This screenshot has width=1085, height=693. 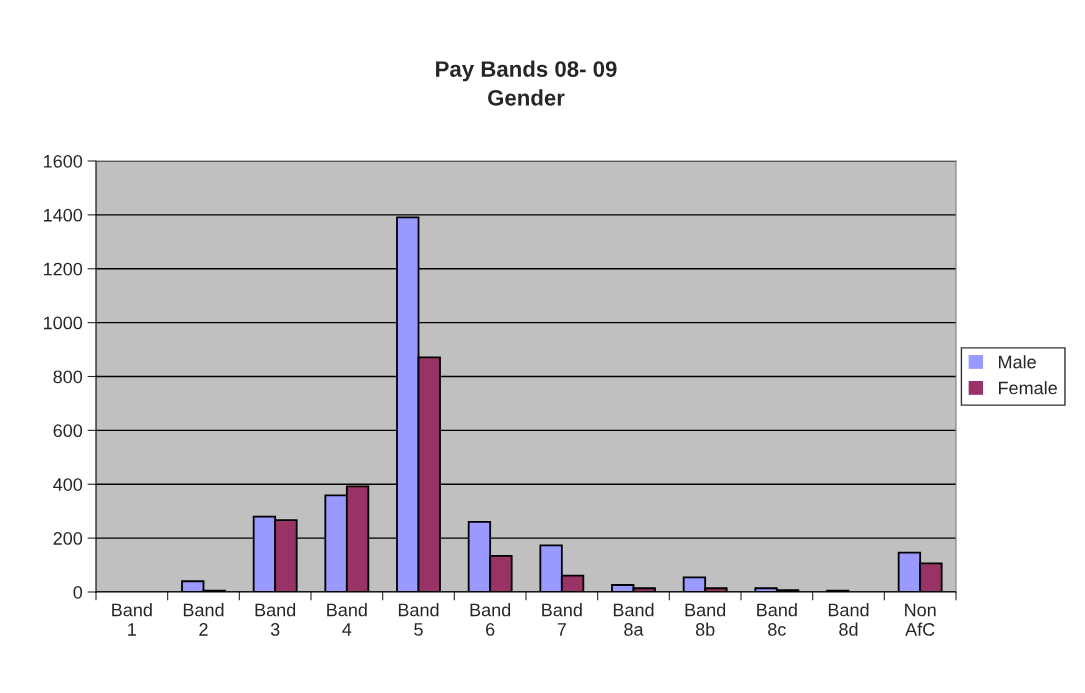 What do you see at coordinates (562, 619) in the screenshot?
I see `x-tick-label: Band 7` at bounding box center [562, 619].